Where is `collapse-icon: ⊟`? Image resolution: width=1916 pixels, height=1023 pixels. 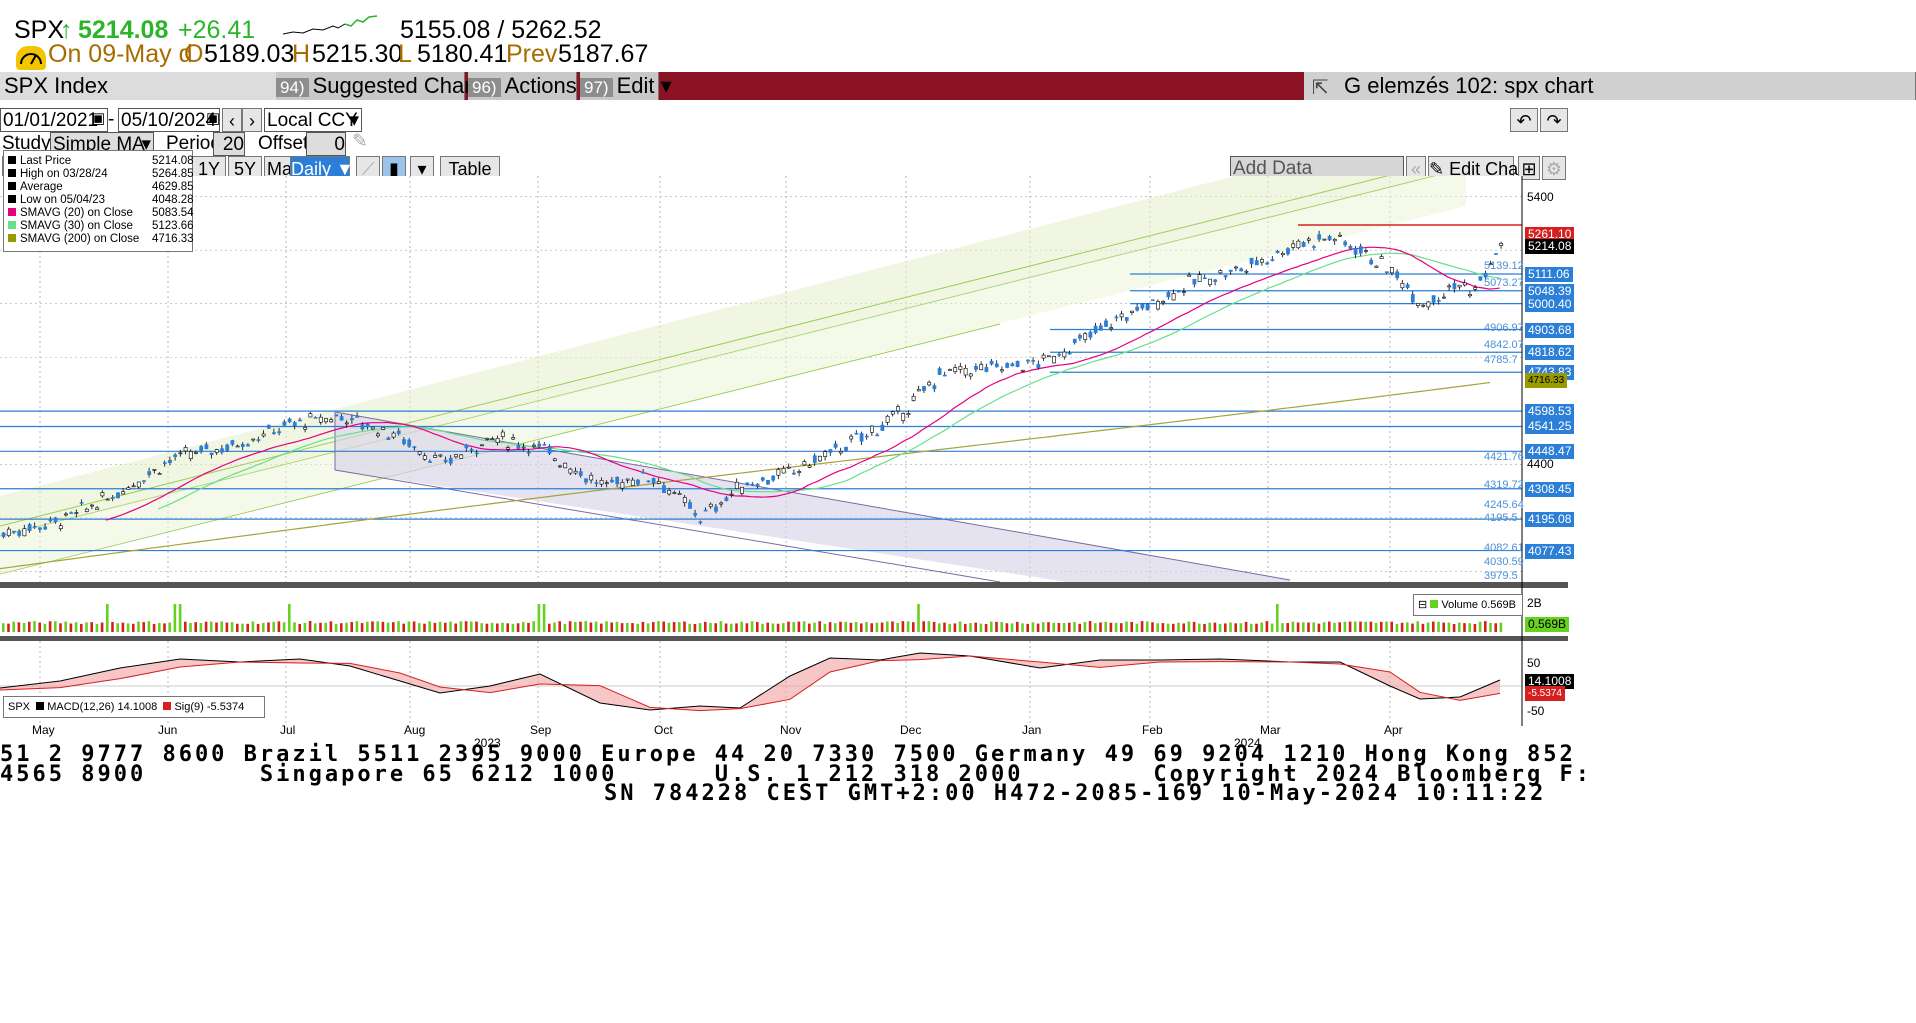 collapse-icon: ⊟ is located at coordinates (1423, 605).